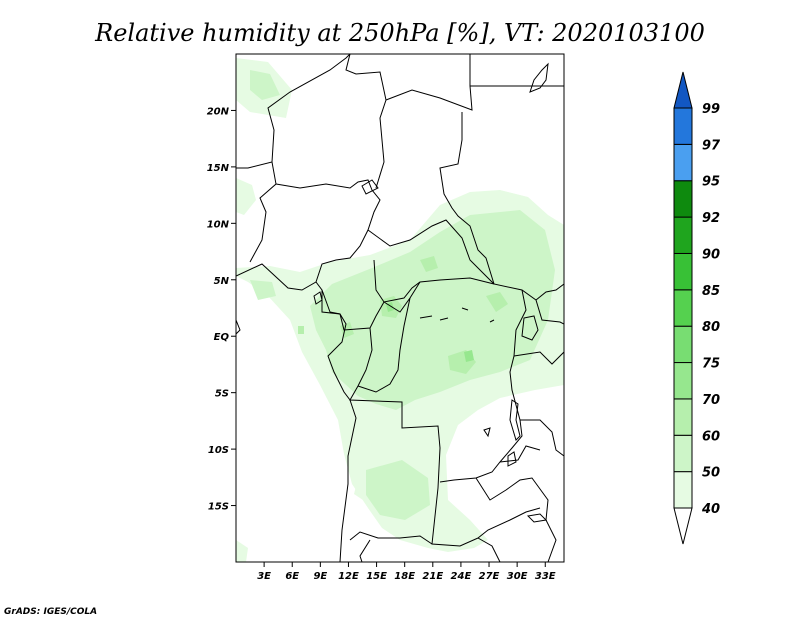 The height and width of the screenshot is (618, 800). What do you see at coordinates (218, 111) in the screenshot?
I see `lat-tick-label: 20N` at bounding box center [218, 111].